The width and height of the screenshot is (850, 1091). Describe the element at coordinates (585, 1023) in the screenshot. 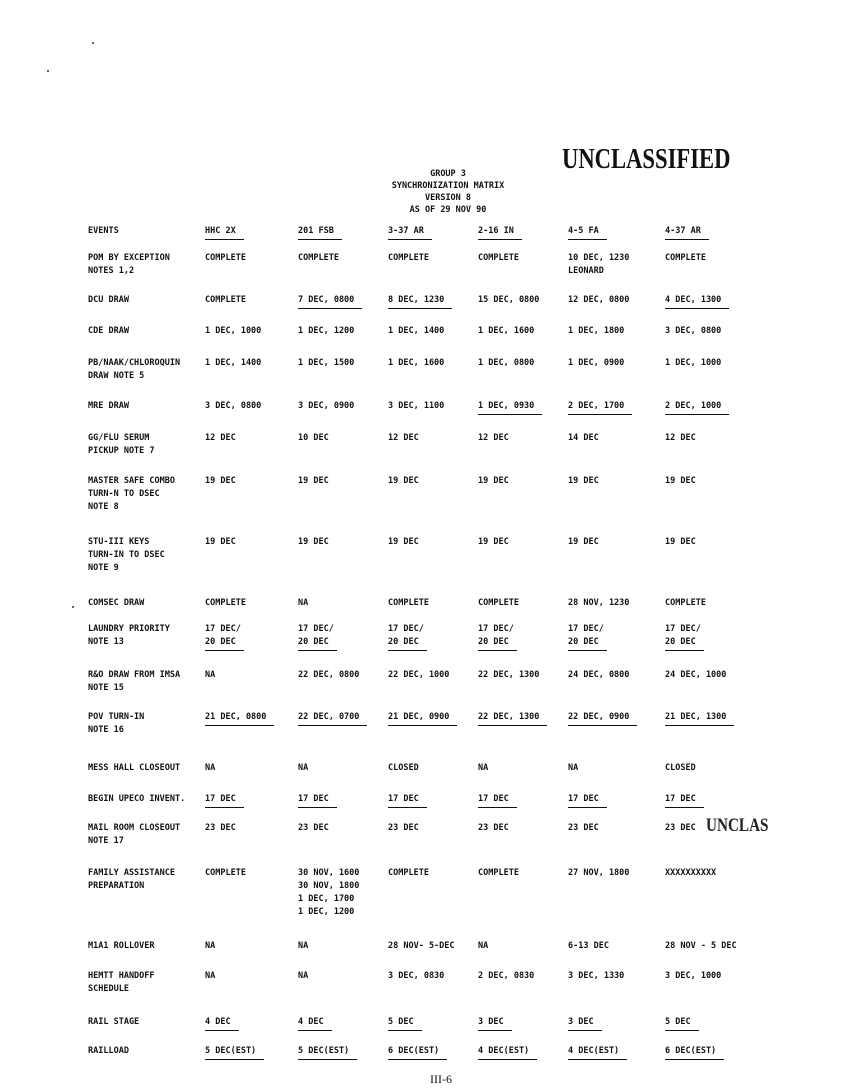

I see `table-cell: 3 DEC` at that location.